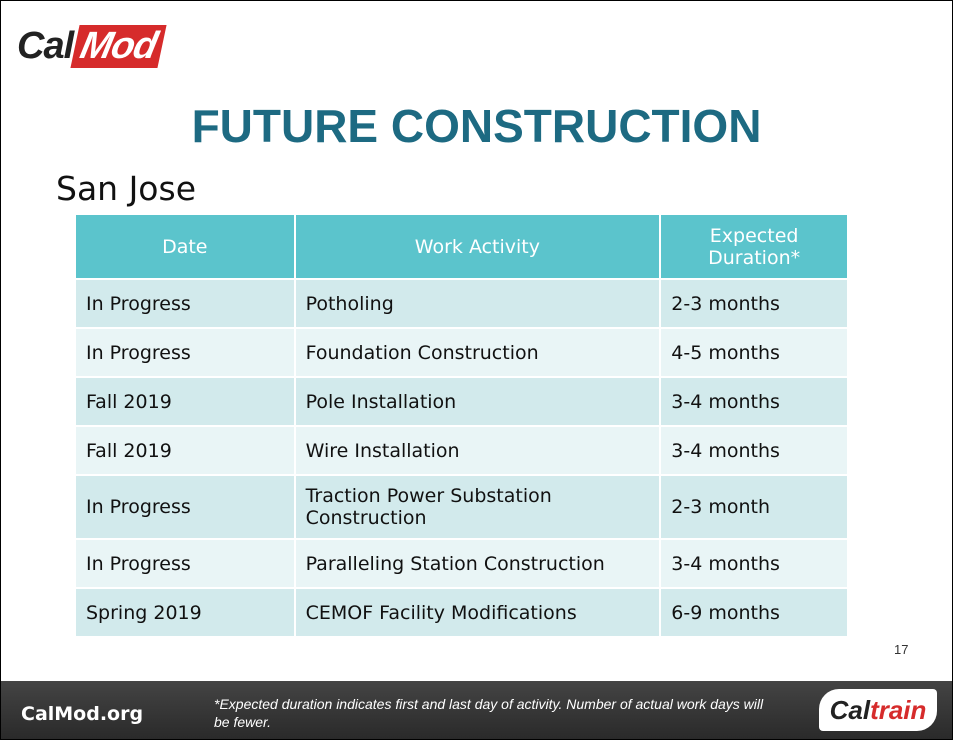  Describe the element at coordinates (898, 710) in the screenshot. I see `brand-text: train` at that location.